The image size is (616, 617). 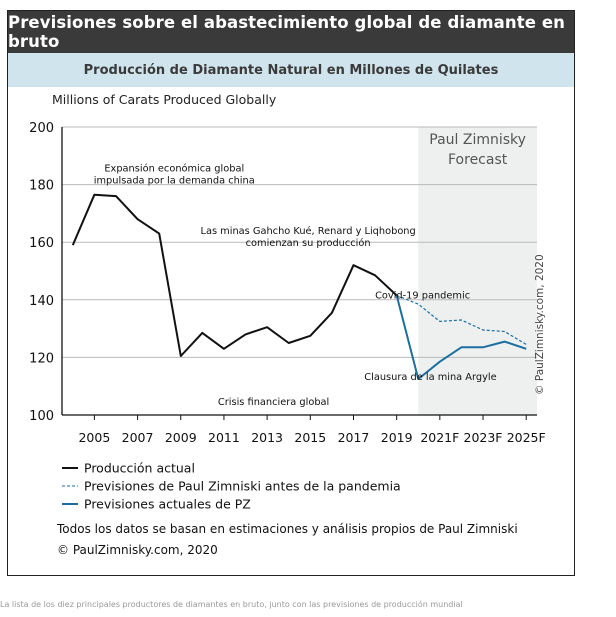 What do you see at coordinates (422, 296) in the screenshot?
I see `annotation-3-line-0: Covid-19 pandemic` at bounding box center [422, 296].